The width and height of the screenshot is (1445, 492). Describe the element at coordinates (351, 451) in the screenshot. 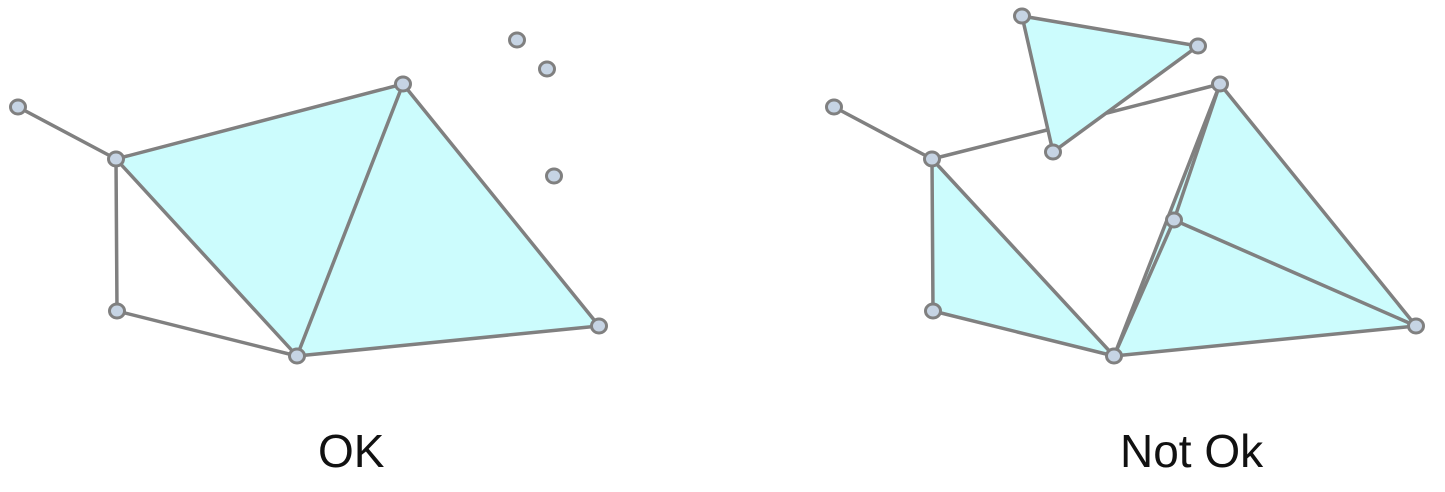

I see `ok-caption: OK` at that location.